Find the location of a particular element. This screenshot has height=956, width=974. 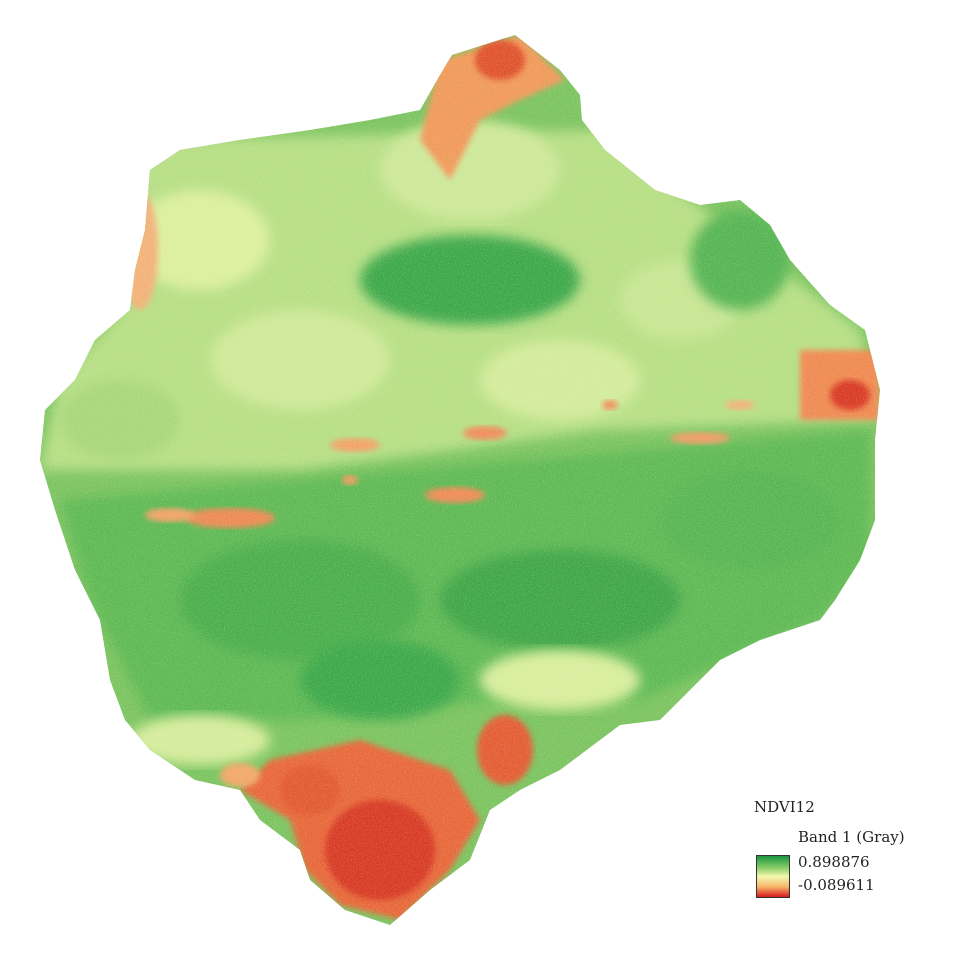

legend-layer-name: NDVI12 is located at coordinates (784, 807).